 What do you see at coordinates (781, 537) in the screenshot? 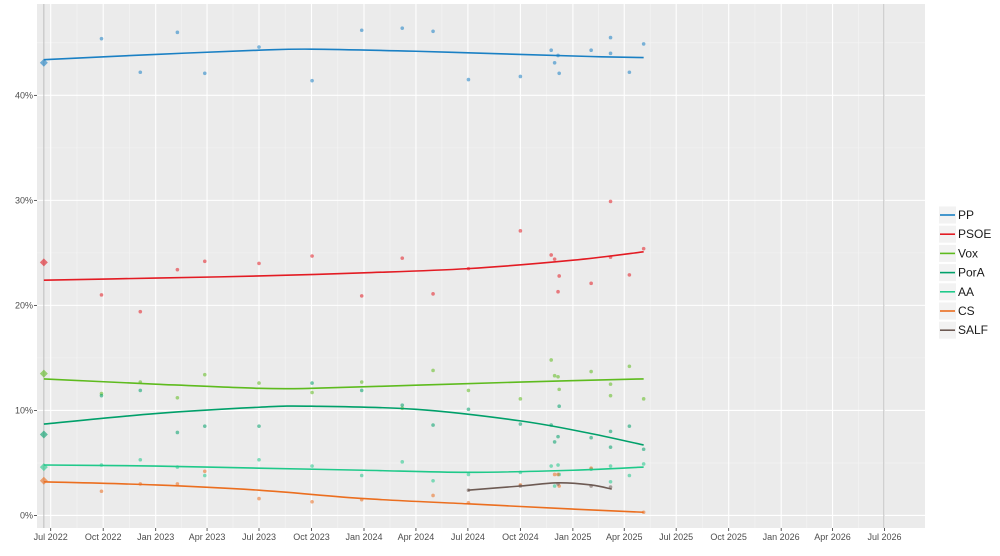
I see `x-tick-label: Jan 2026` at bounding box center [781, 537].